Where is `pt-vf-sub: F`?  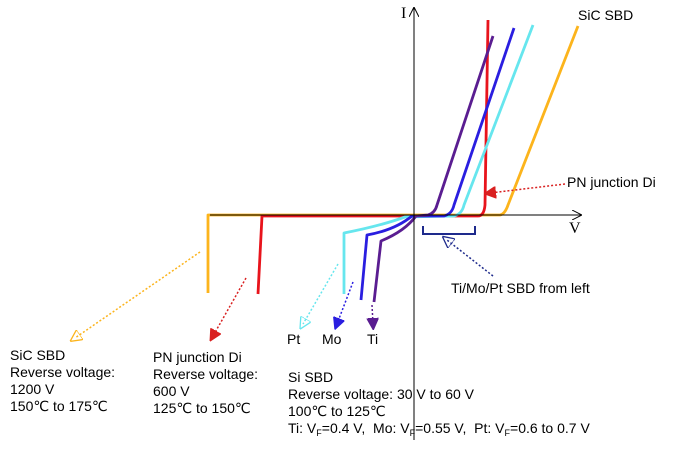 pt-vf-sub: F is located at coordinates (507, 433).